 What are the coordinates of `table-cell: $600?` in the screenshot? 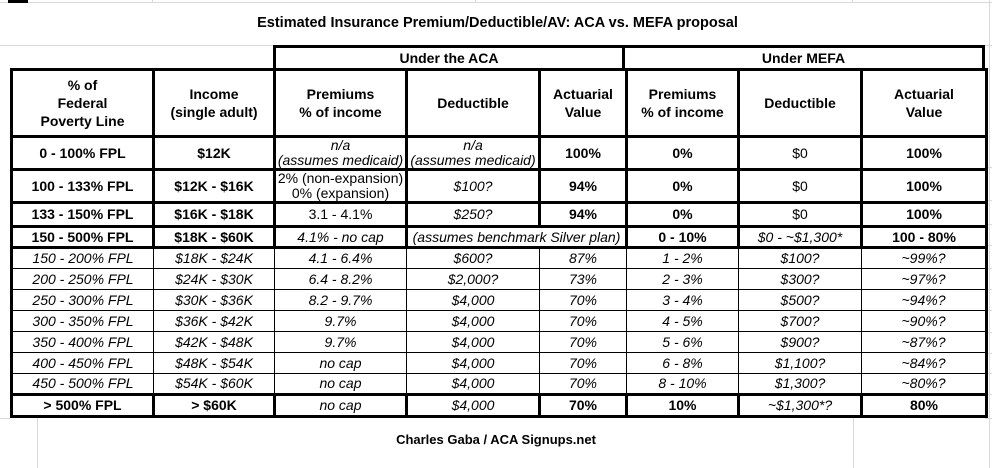 It's located at (473, 258).